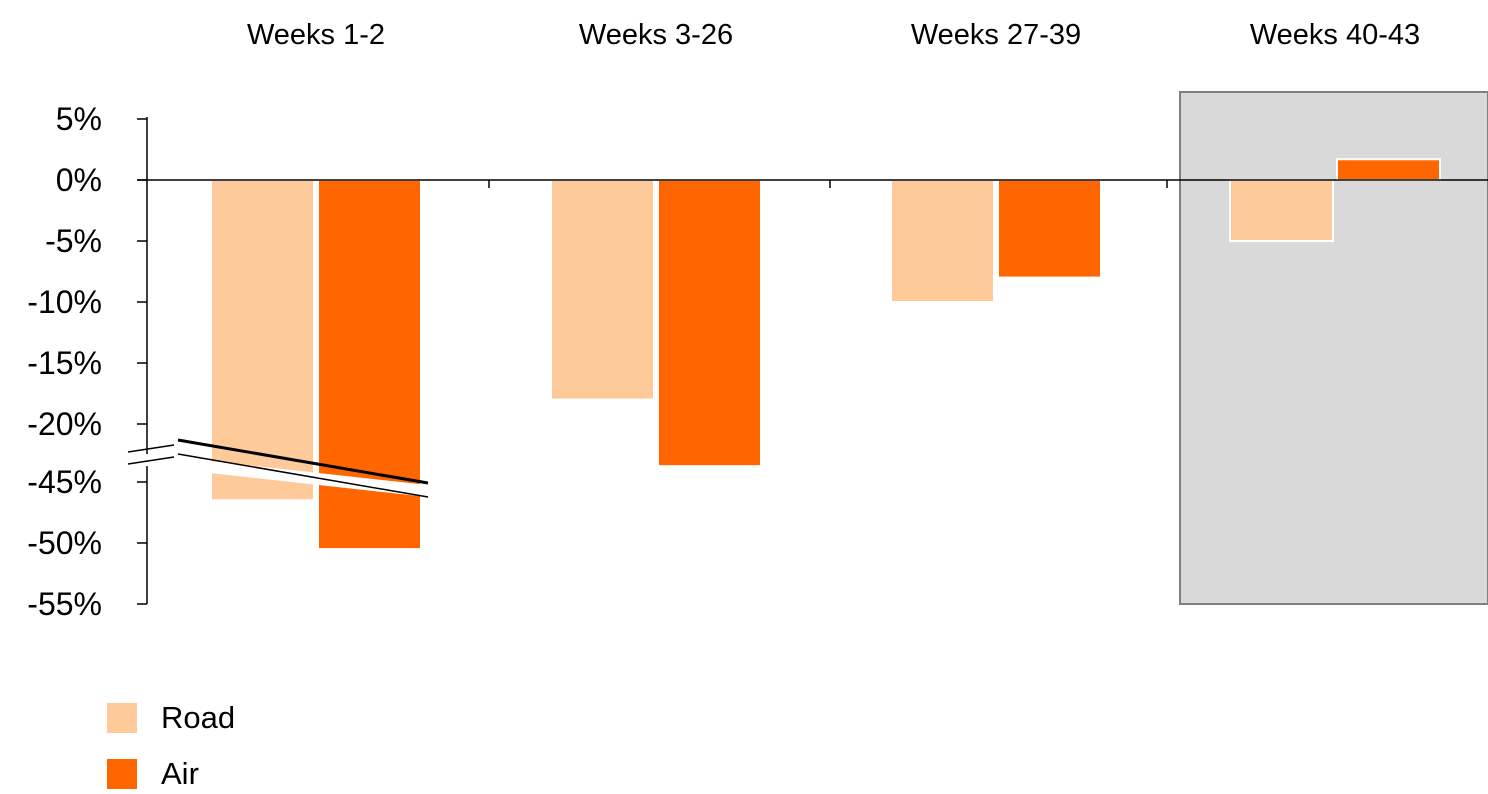 This screenshot has height=794, width=1488. Describe the element at coordinates (79, 119) in the screenshot. I see `y-tick-label: 5%` at that location.